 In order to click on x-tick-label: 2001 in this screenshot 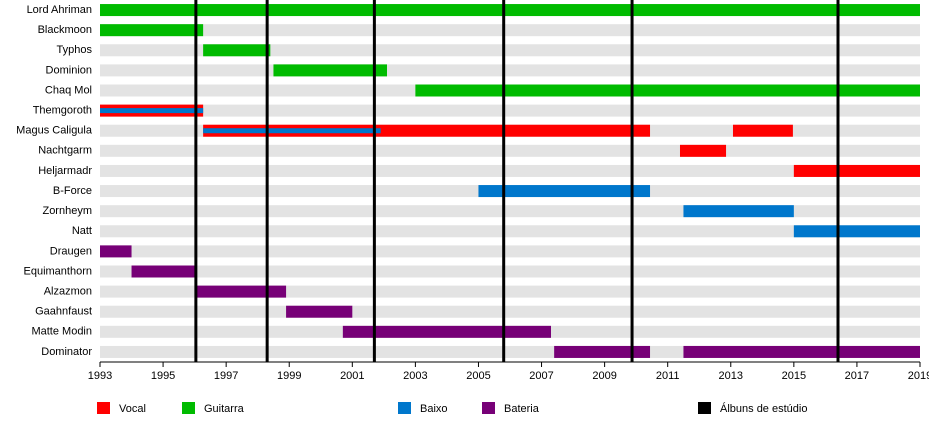, I will do `click(352, 376)`.